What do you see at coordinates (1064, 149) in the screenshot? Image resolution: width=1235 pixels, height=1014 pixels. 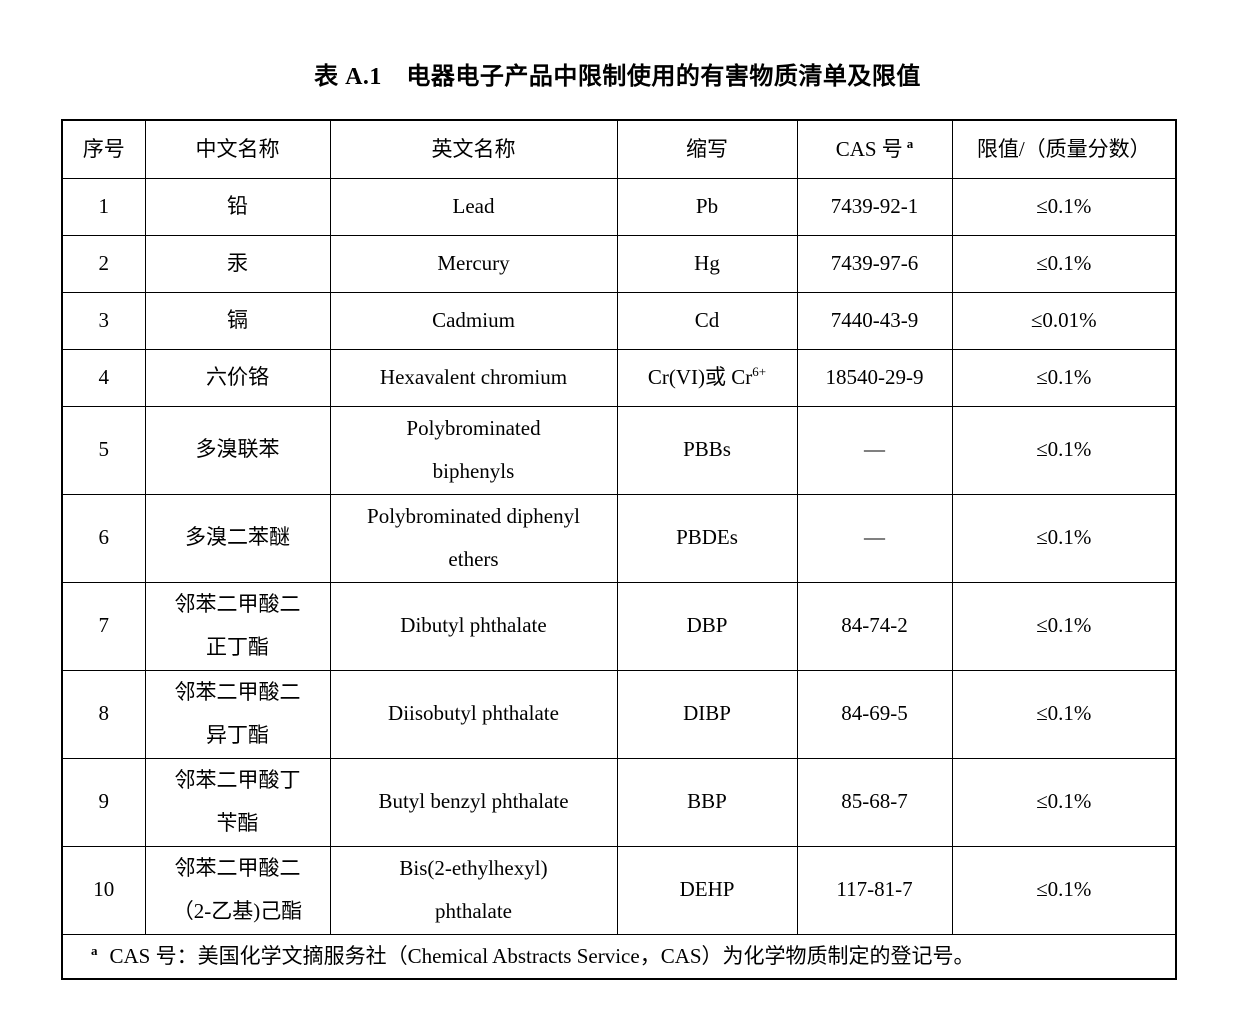 I see `header-limit: 限值/（质量分数）` at bounding box center [1064, 149].